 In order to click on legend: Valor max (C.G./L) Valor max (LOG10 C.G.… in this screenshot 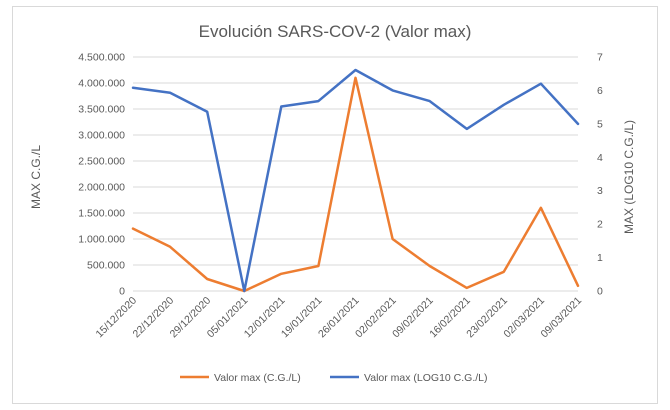, I will do `click(334, 378)`.